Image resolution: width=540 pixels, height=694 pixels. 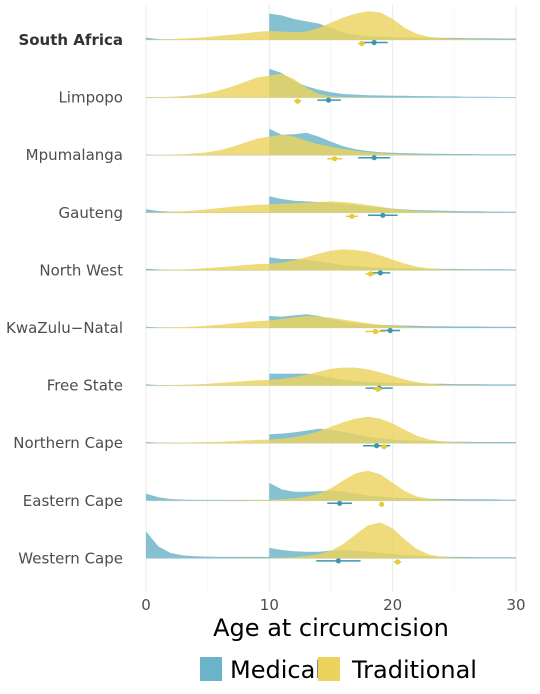 What do you see at coordinates (338, 561) in the screenshot?
I see `medical-mean-point-western-cape` at bounding box center [338, 561].